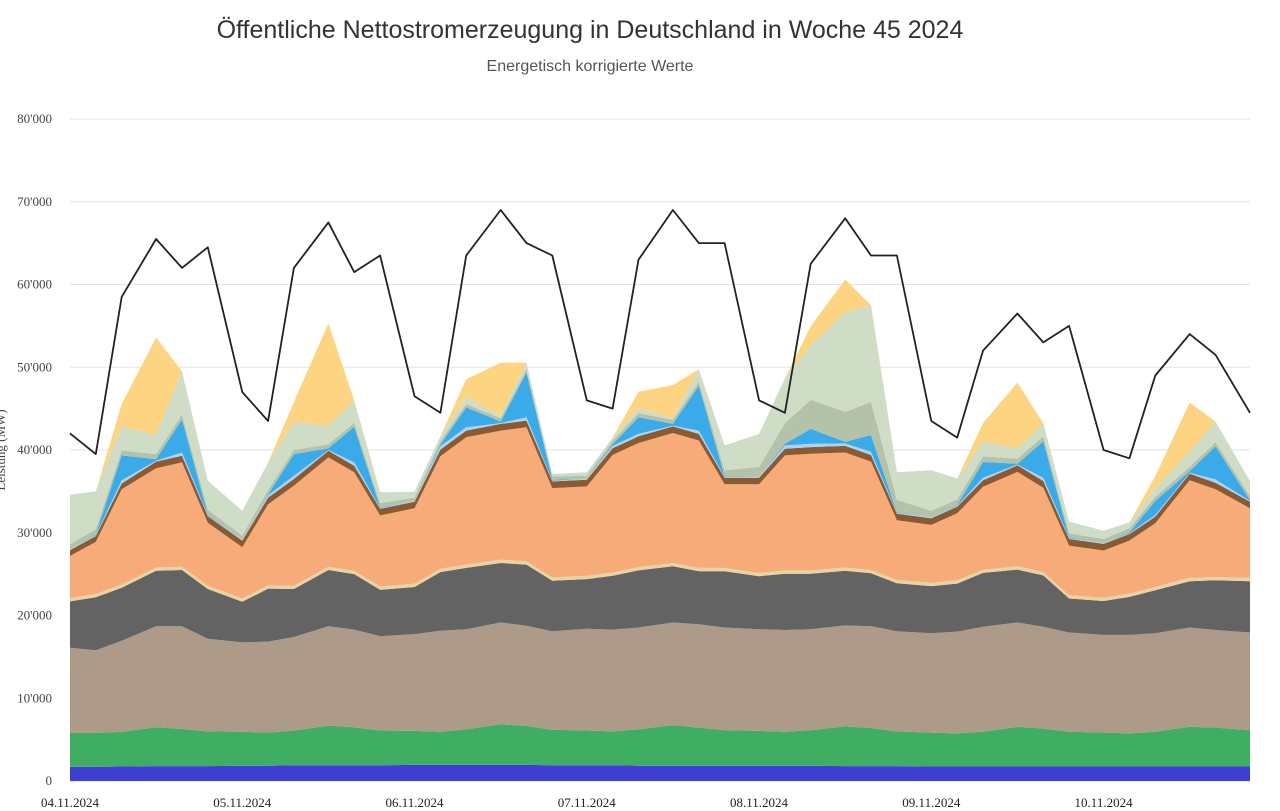  What do you see at coordinates (34, 201) in the screenshot?
I see `y-tick-label: 70'000` at bounding box center [34, 201].